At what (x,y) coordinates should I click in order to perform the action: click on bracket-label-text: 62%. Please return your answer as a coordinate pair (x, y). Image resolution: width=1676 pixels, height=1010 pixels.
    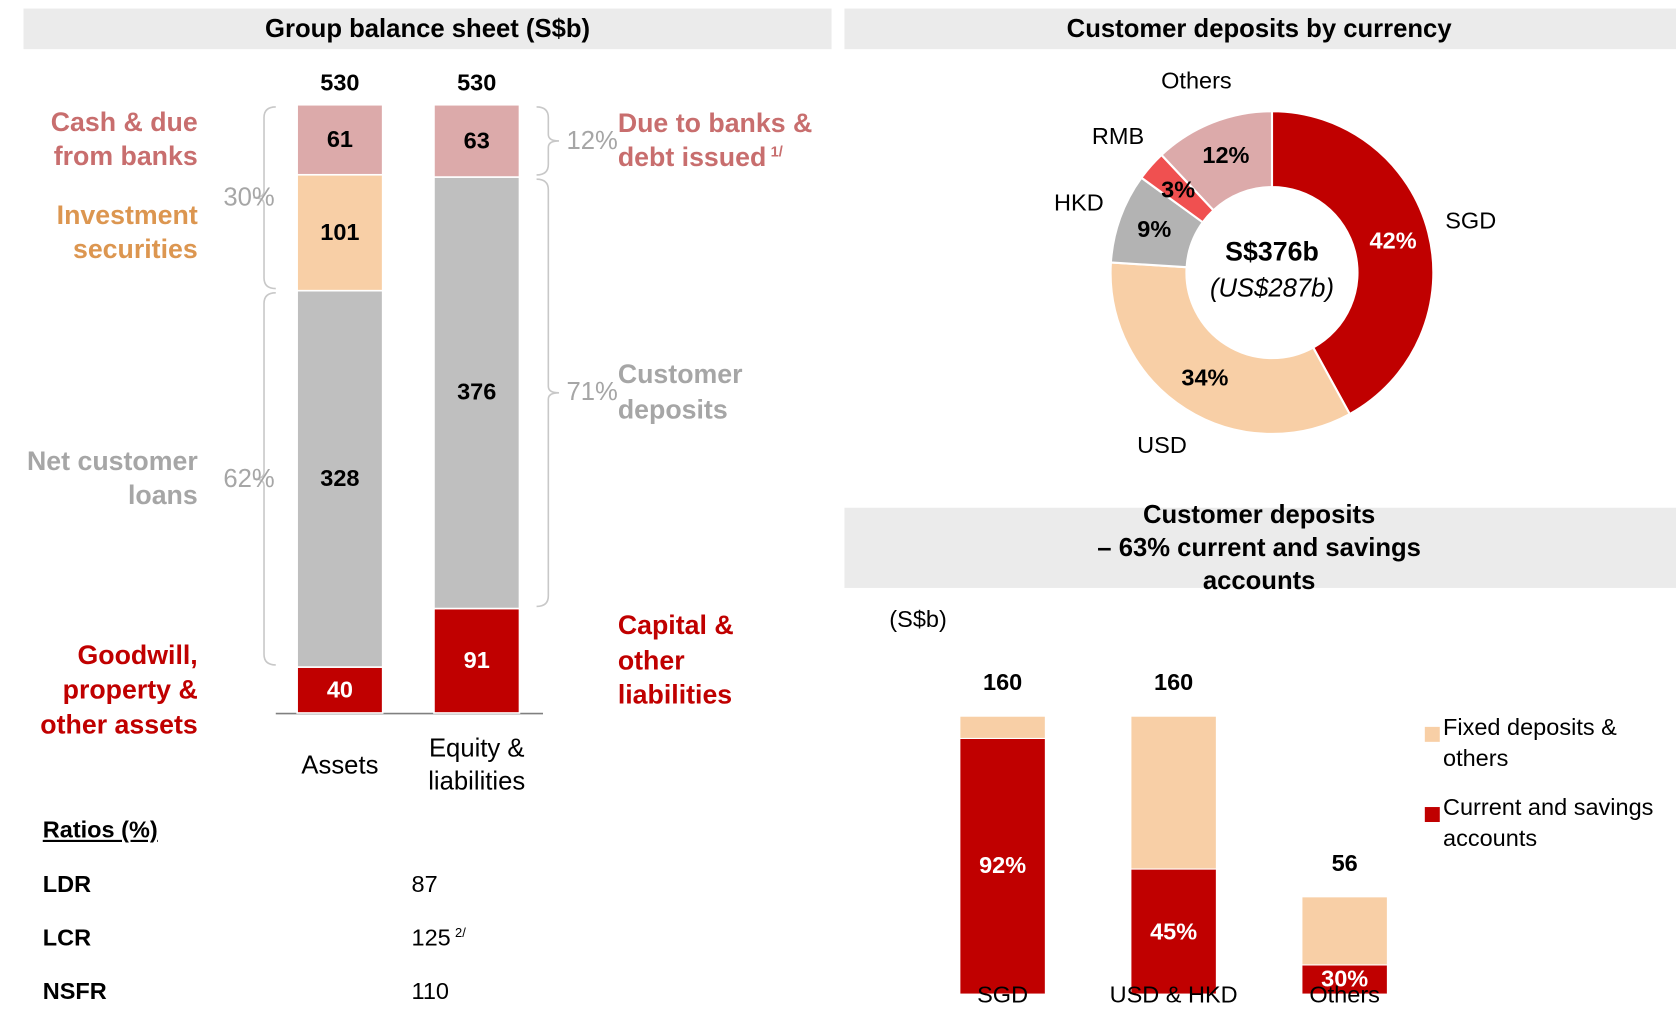
    Looking at the image, I should click on (249, 479).